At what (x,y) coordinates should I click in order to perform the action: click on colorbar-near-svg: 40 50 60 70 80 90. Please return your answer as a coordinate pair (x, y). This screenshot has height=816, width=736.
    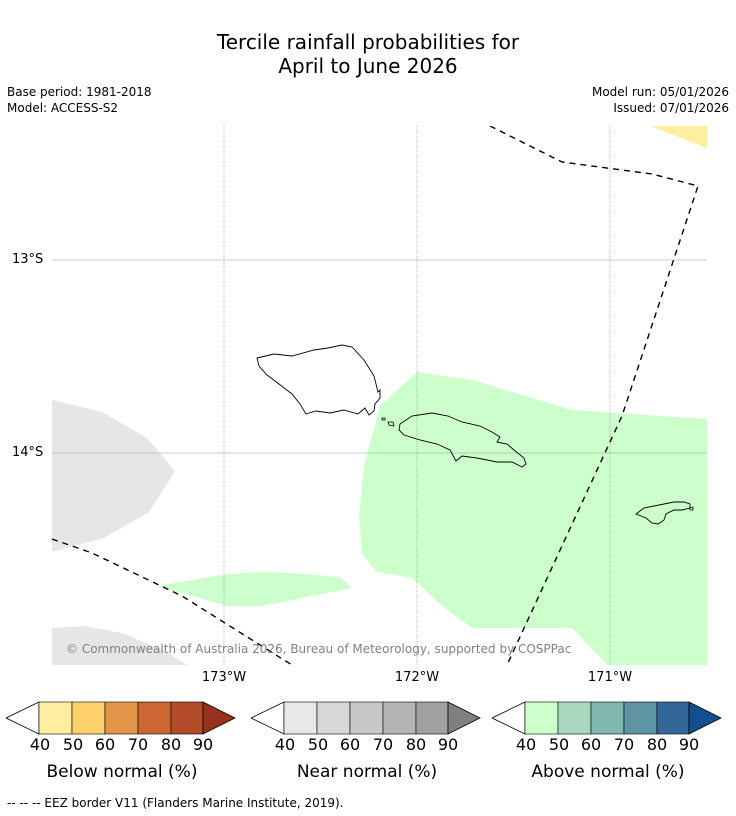
    Looking at the image, I should click on (365, 727).